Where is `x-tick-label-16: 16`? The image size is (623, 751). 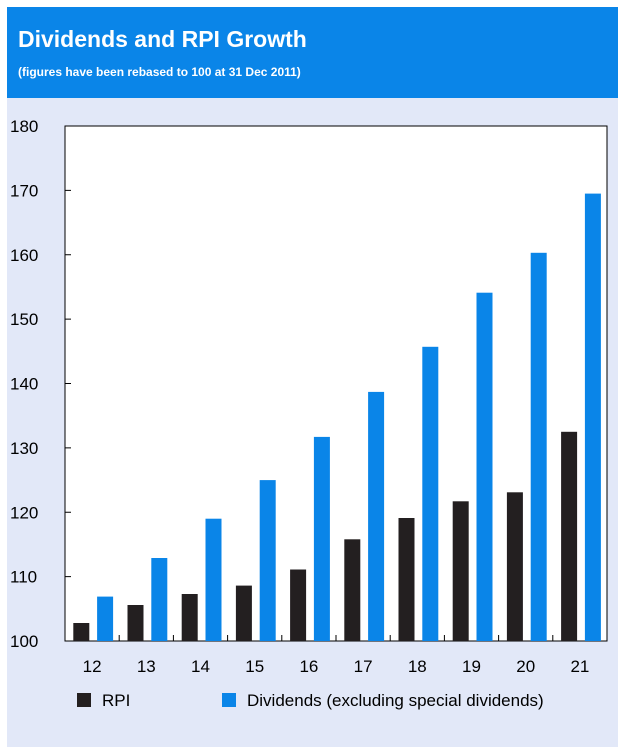
x-tick-label-16: 16 is located at coordinates (308, 666).